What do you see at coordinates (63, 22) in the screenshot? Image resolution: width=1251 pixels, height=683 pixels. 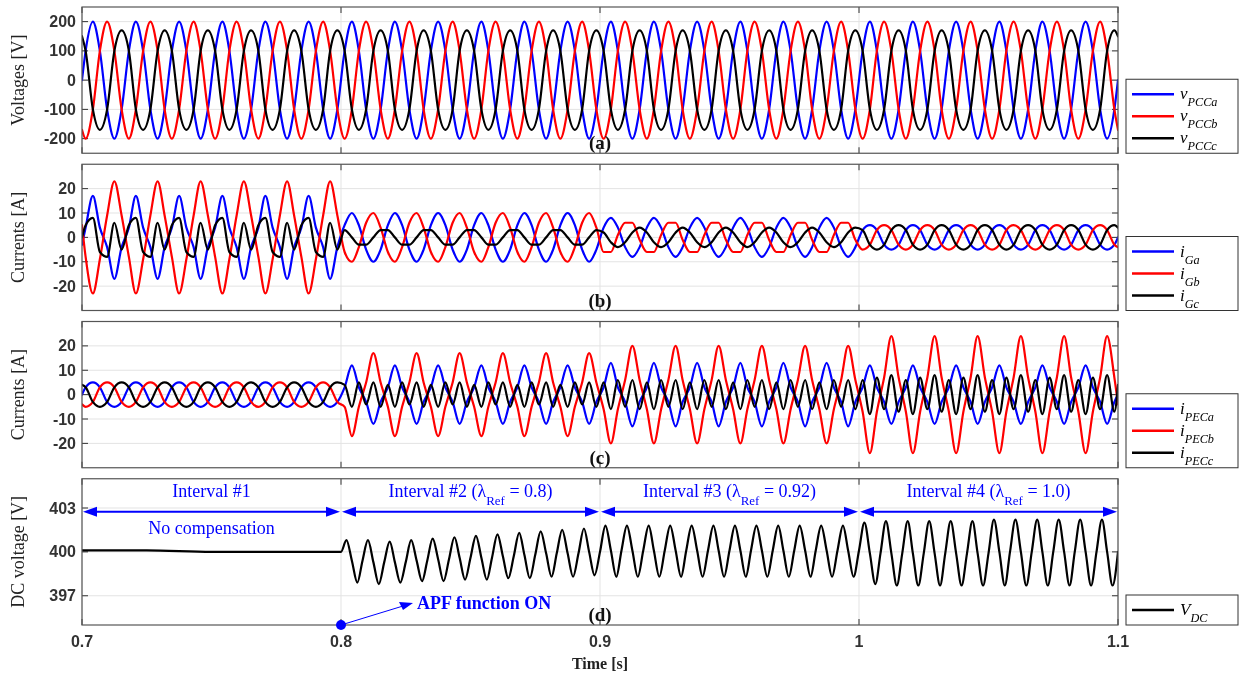 I see `y-tick-label: 200` at bounding box center [63, 22].